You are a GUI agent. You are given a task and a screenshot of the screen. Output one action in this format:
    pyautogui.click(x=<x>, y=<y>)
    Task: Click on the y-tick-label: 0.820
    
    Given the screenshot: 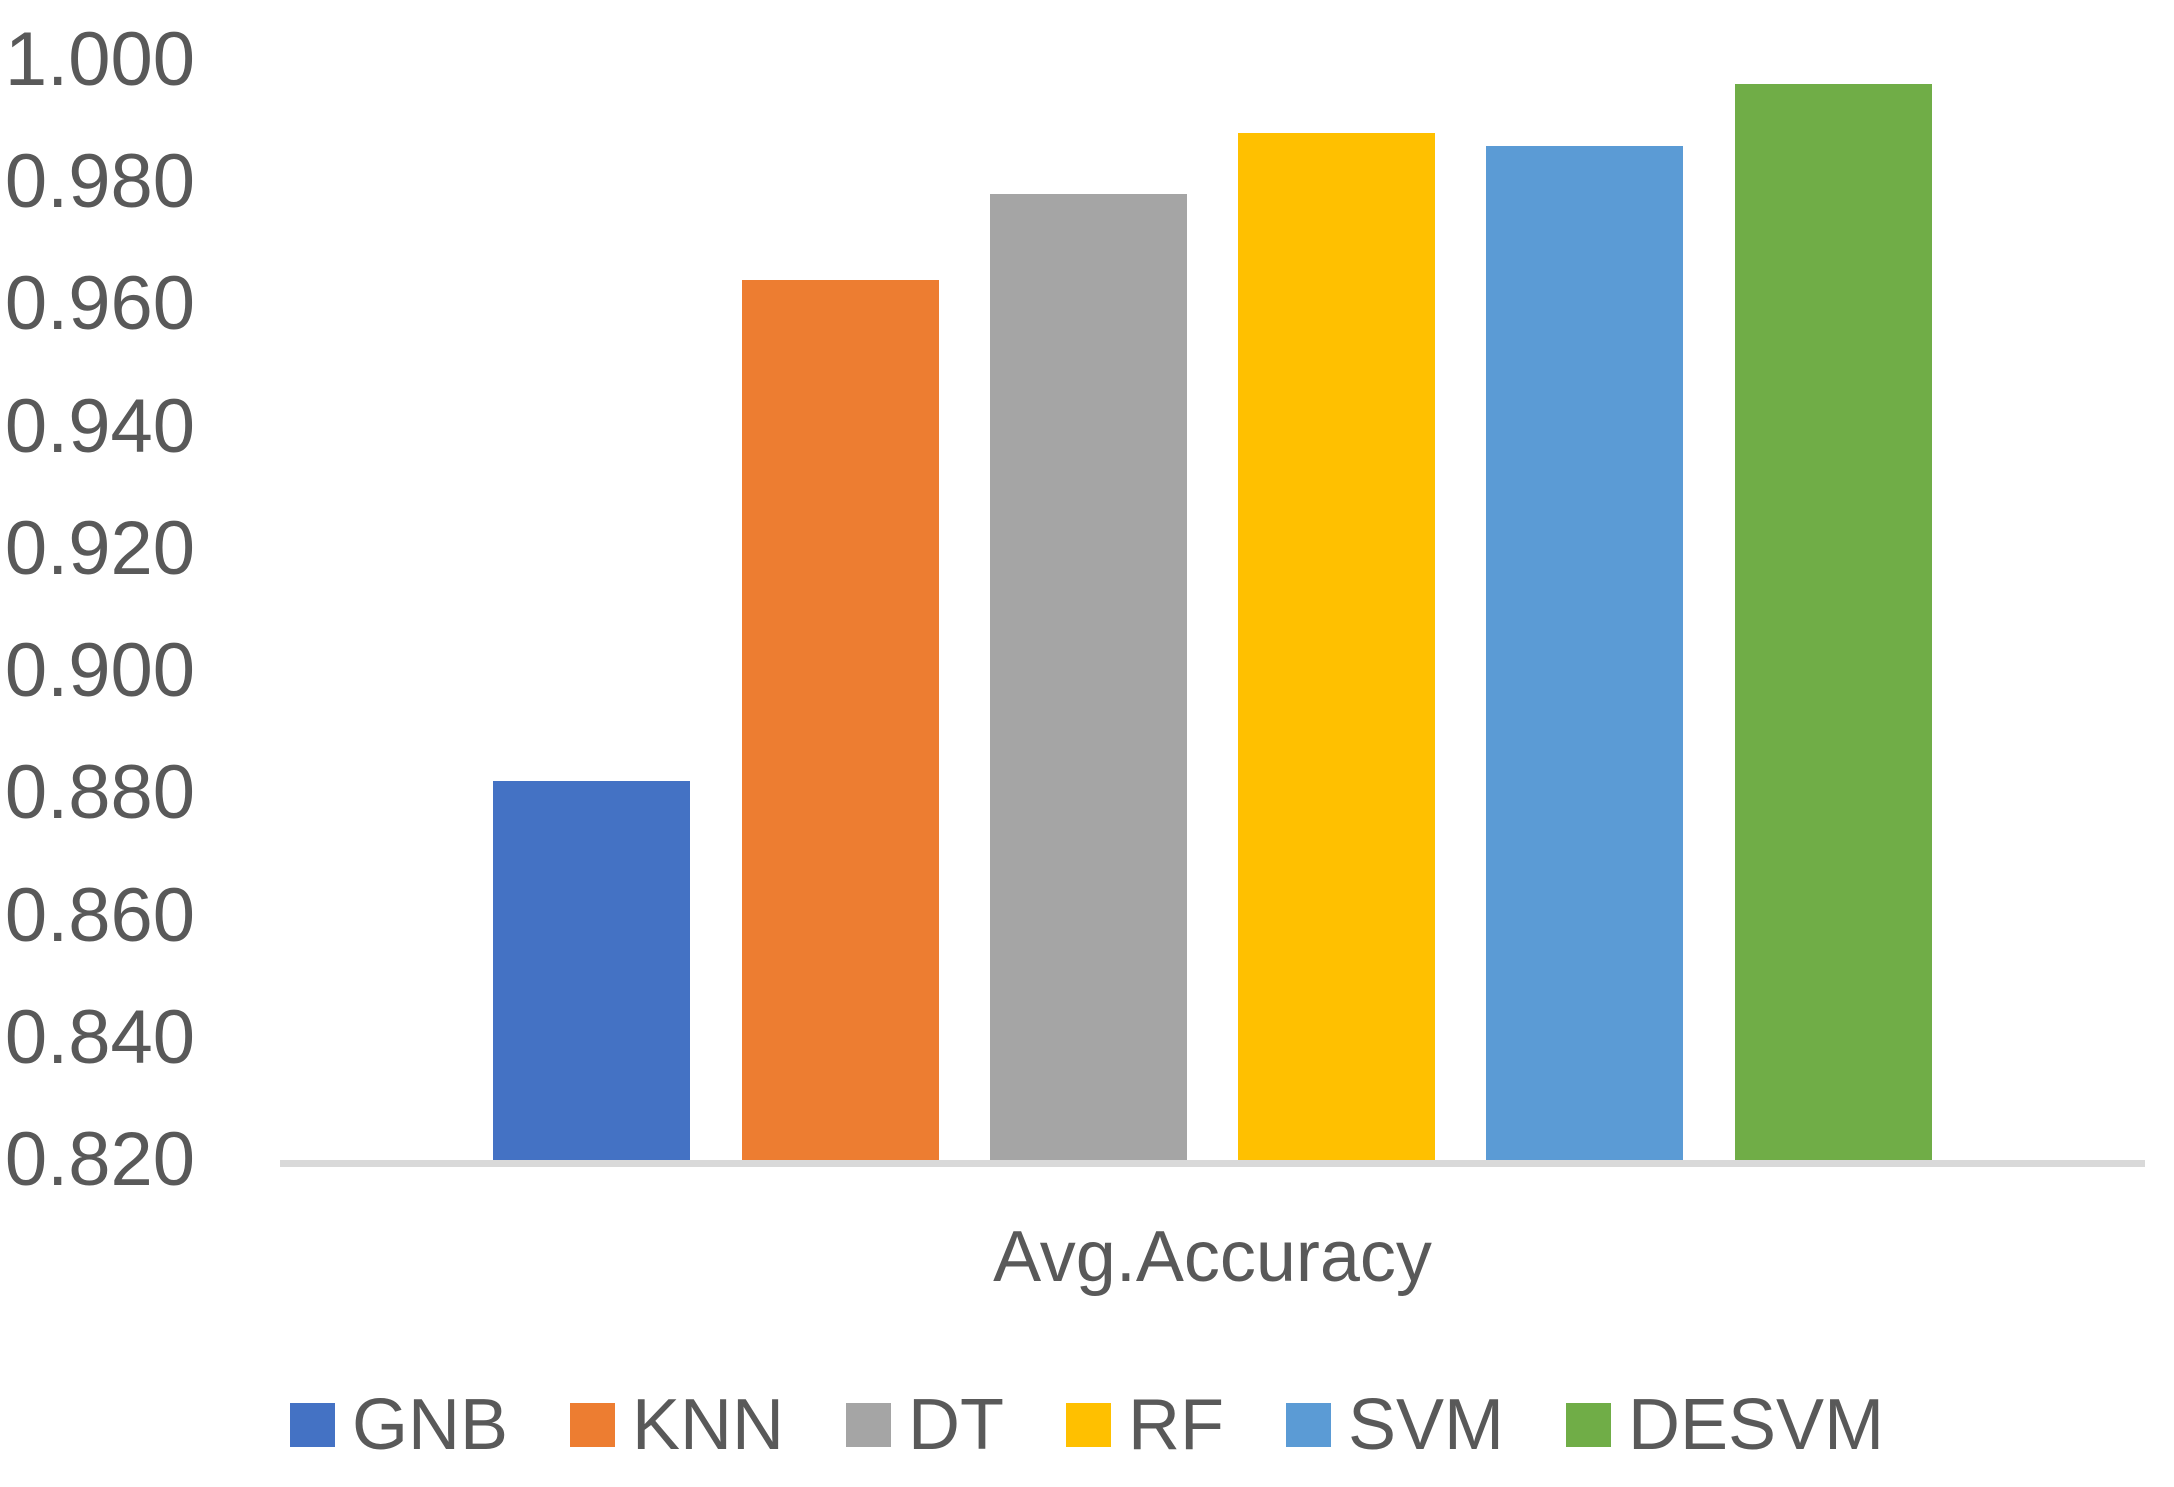 What is the action you would take?
    pyautogui.click(x=99, y=1159)
    